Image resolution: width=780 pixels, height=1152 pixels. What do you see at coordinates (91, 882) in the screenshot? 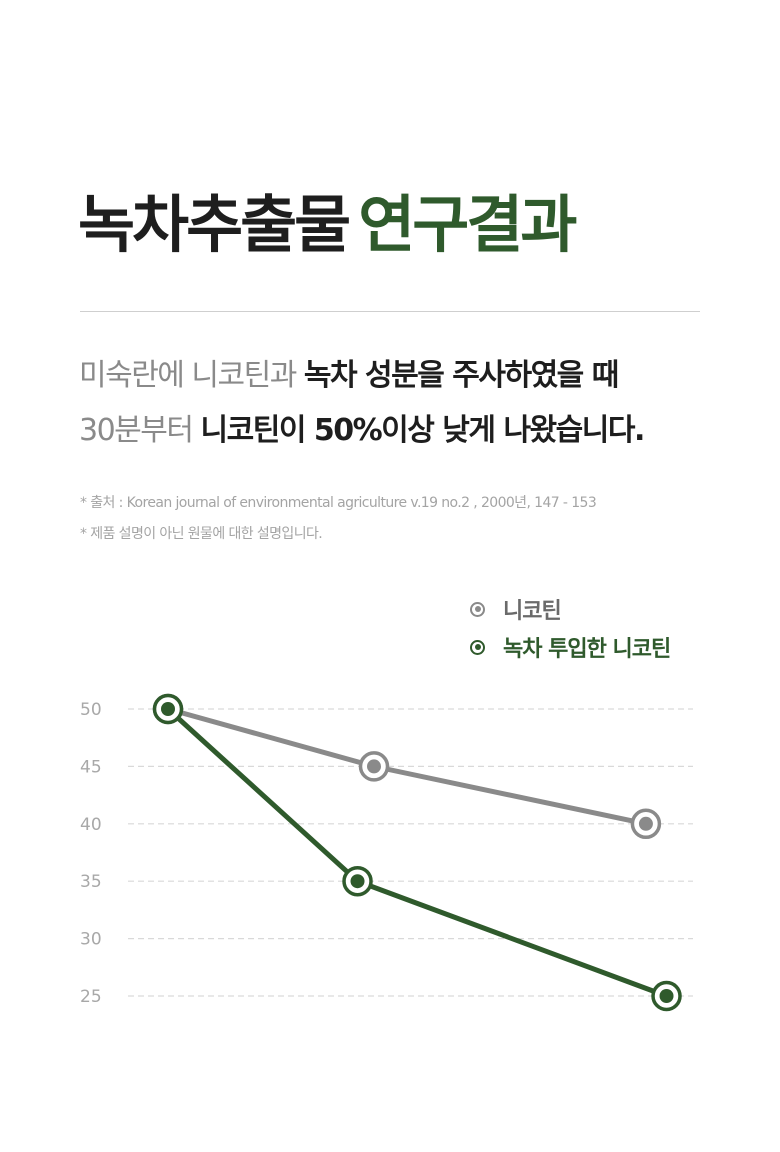
I see `y-tick-label: 35` at bounding box center [91, 882].